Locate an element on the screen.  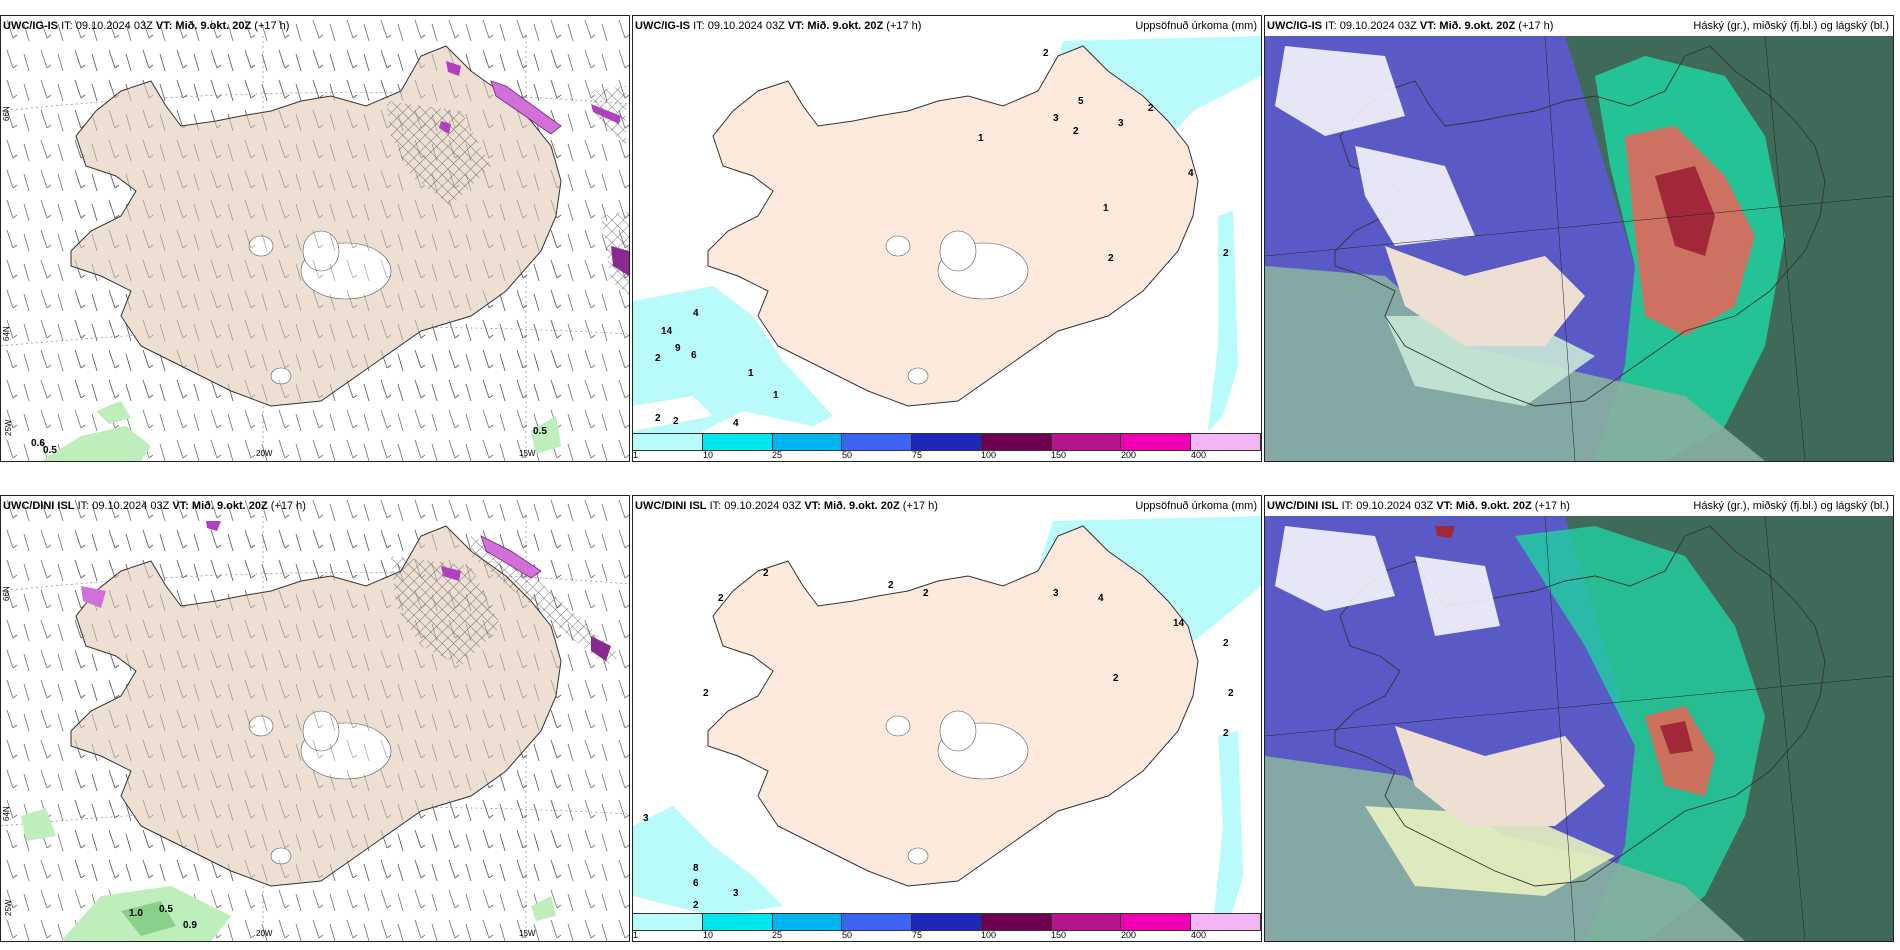
colorbar-tick: 50 is located at coordinates (847, 935).